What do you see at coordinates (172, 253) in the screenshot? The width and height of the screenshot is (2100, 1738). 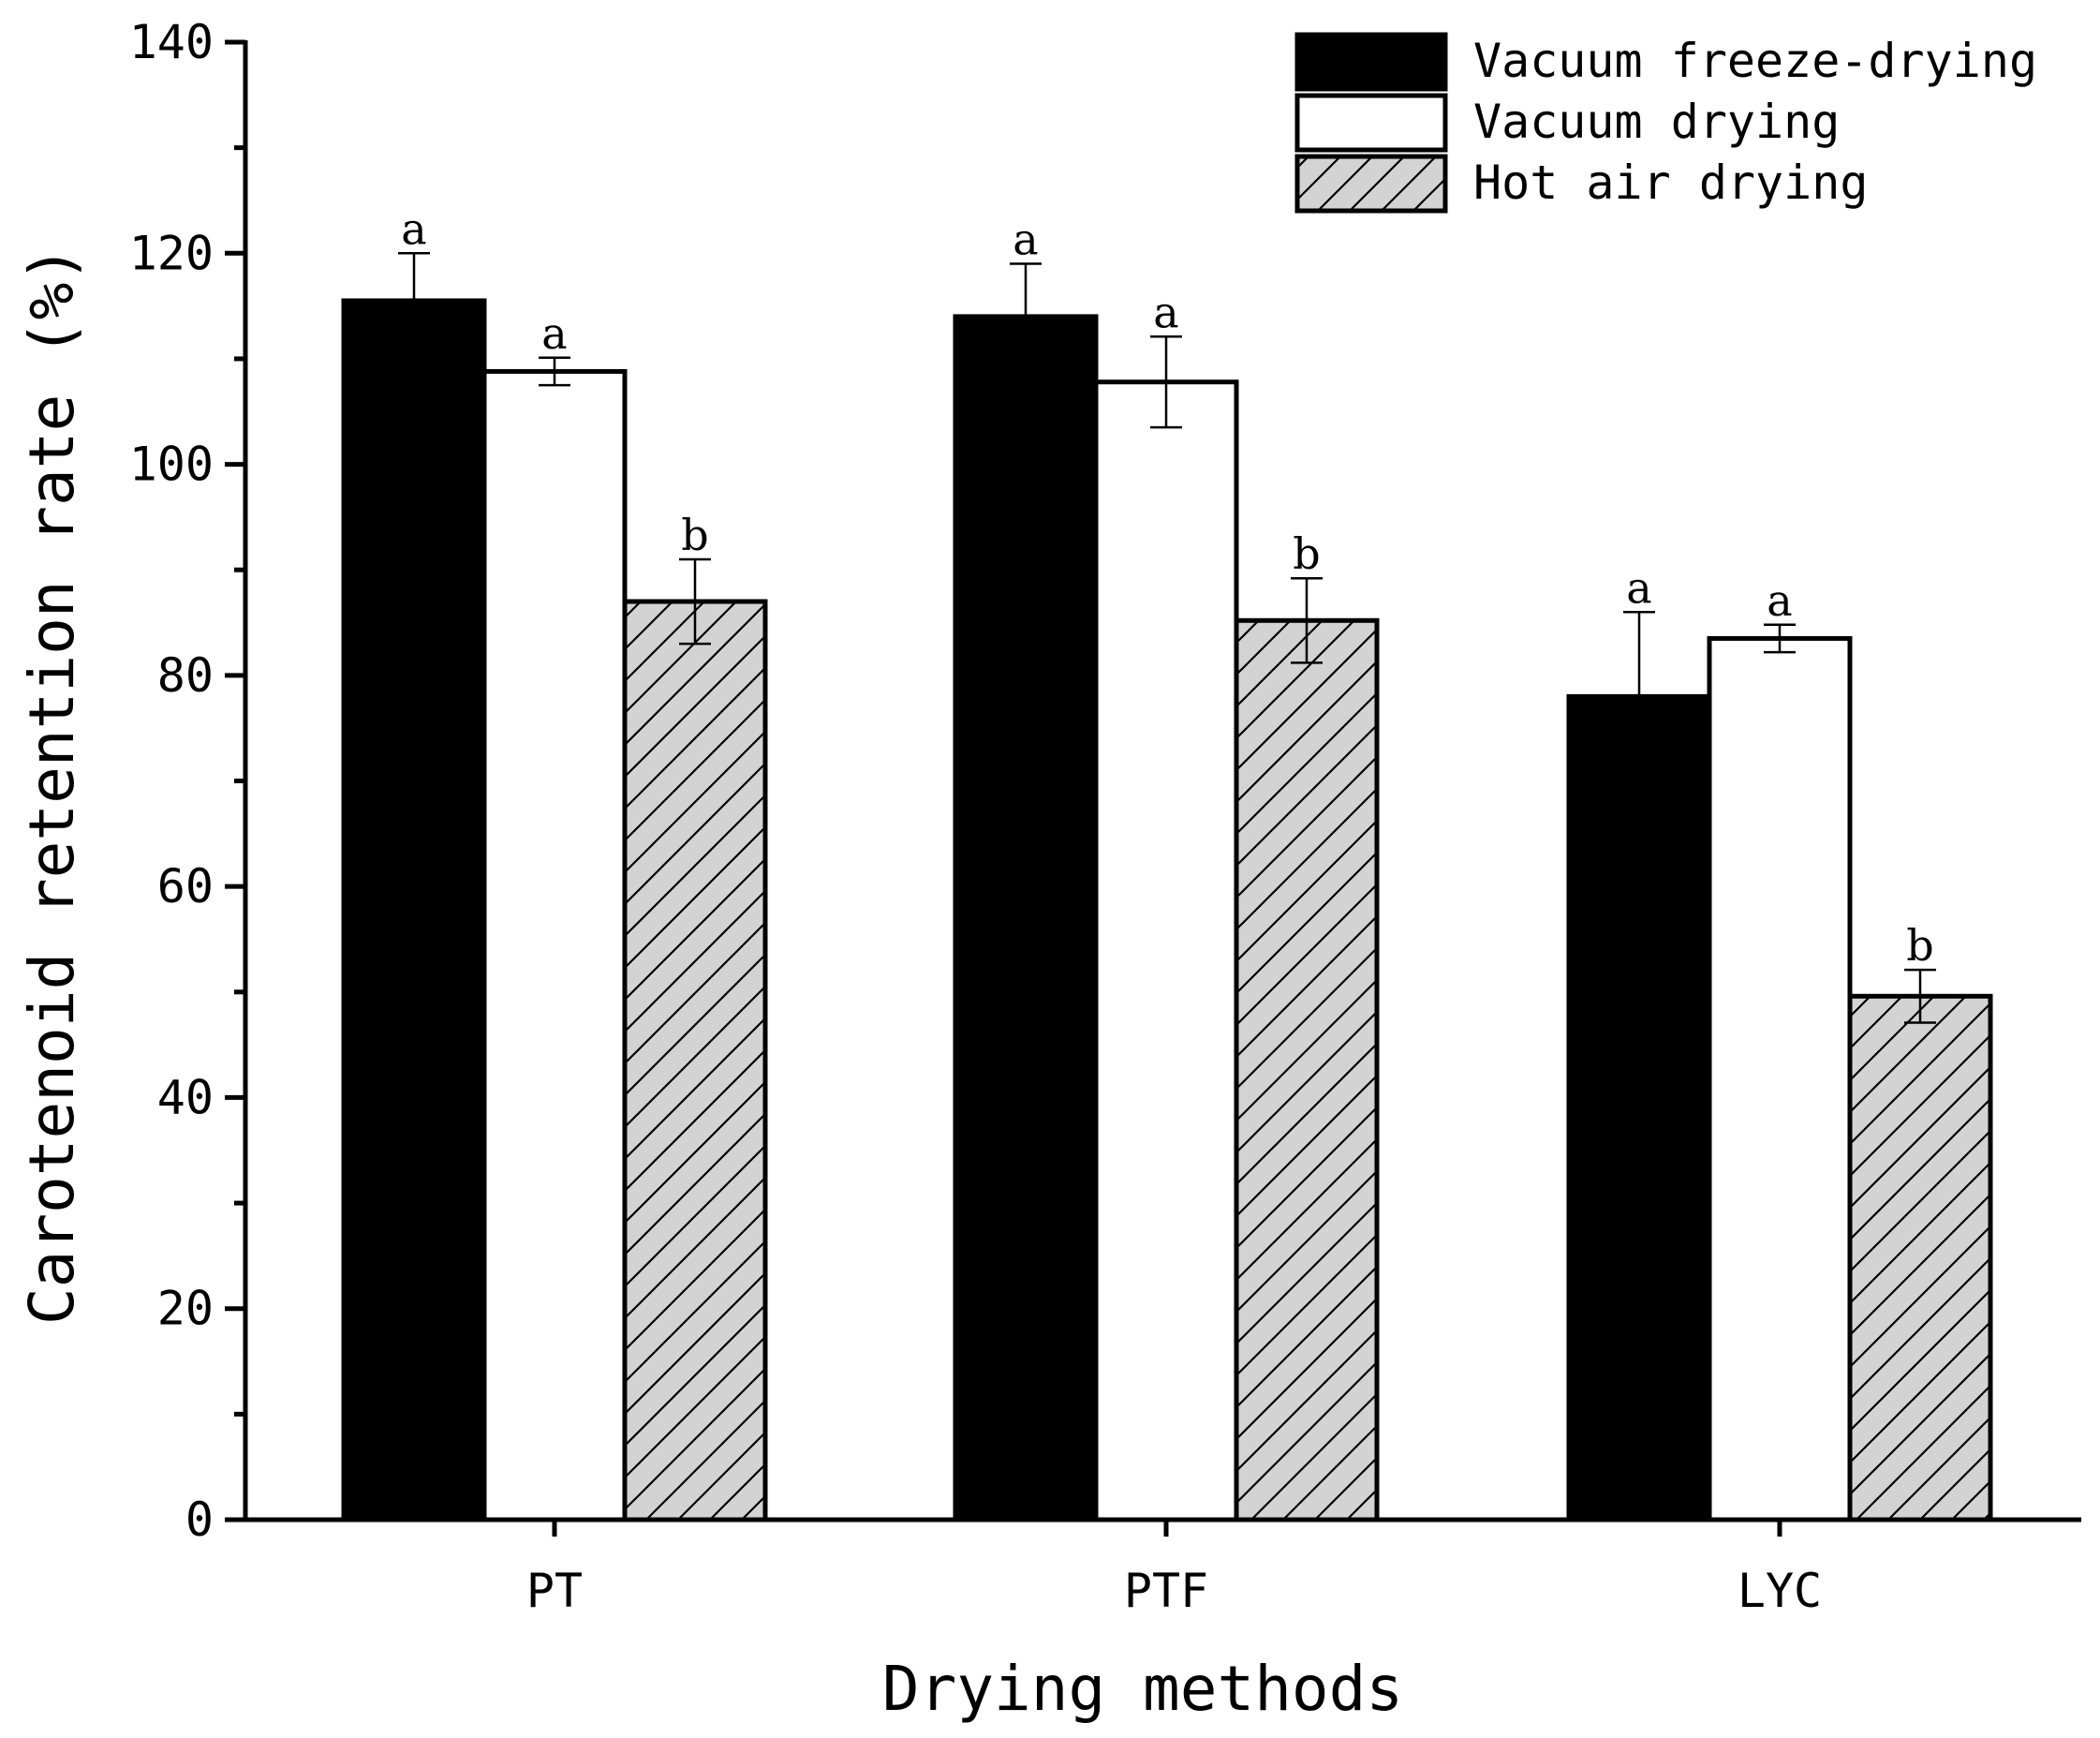 I see `y-tick-label: 120` at bounding box center [172, 253].